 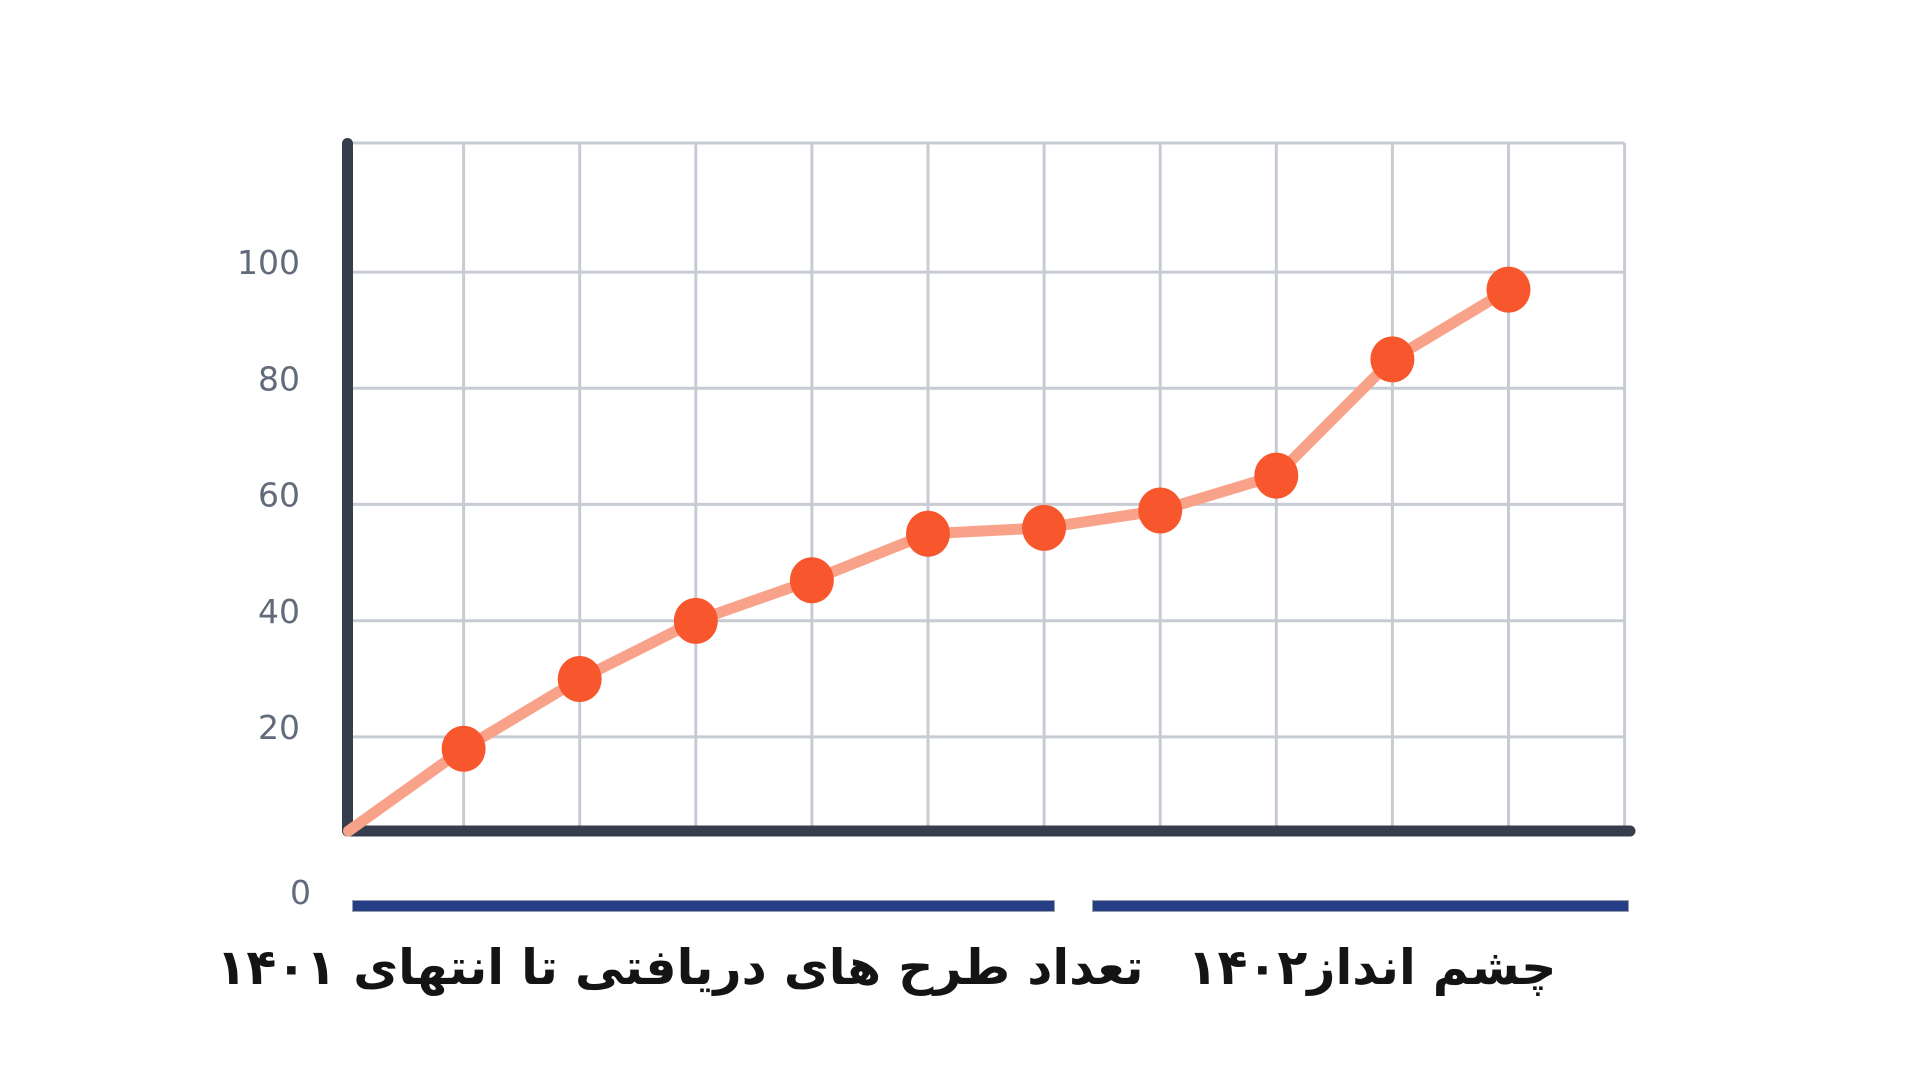 I want to click on y-axis-tick-label: 40, so click(x=279, y=611).